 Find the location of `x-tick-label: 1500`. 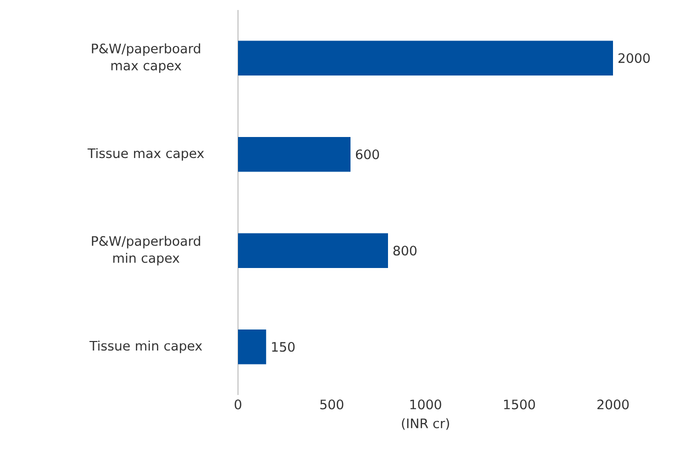

x-tick-label: 1500 is located at coordinates (519, 405).